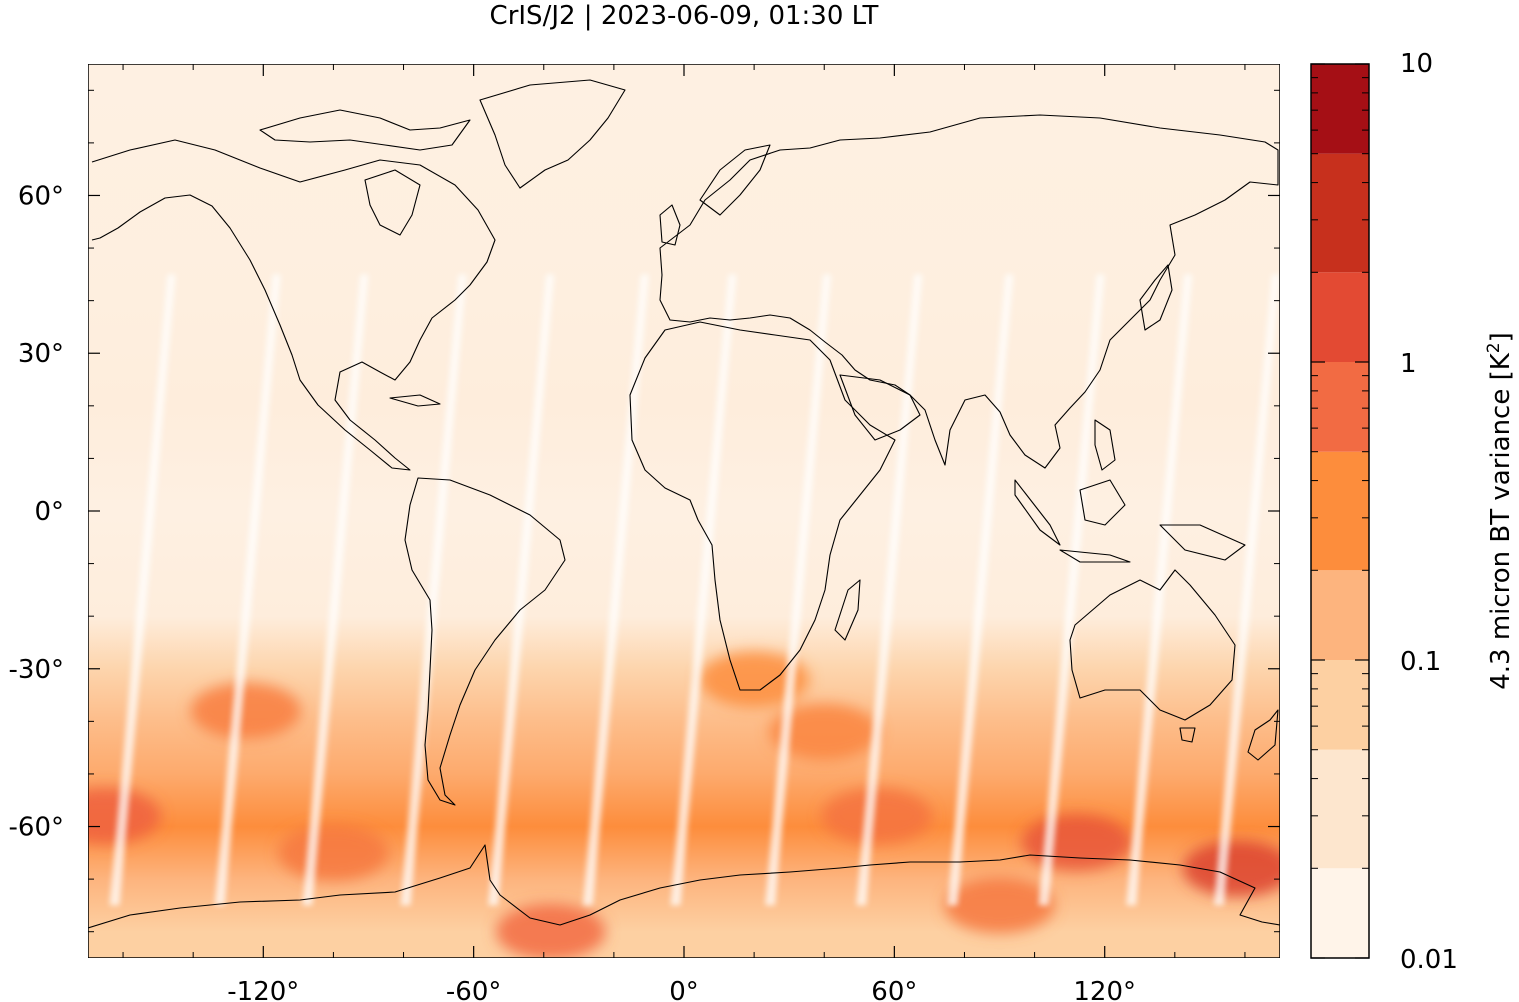 Image resolution: width=1519 pixels, height=1002 pixels. What do you see at coordinates (1408, 364) in the screenshot?
I see `colorbar-tick-label-1: 1` at bounding box center [1408, 364].